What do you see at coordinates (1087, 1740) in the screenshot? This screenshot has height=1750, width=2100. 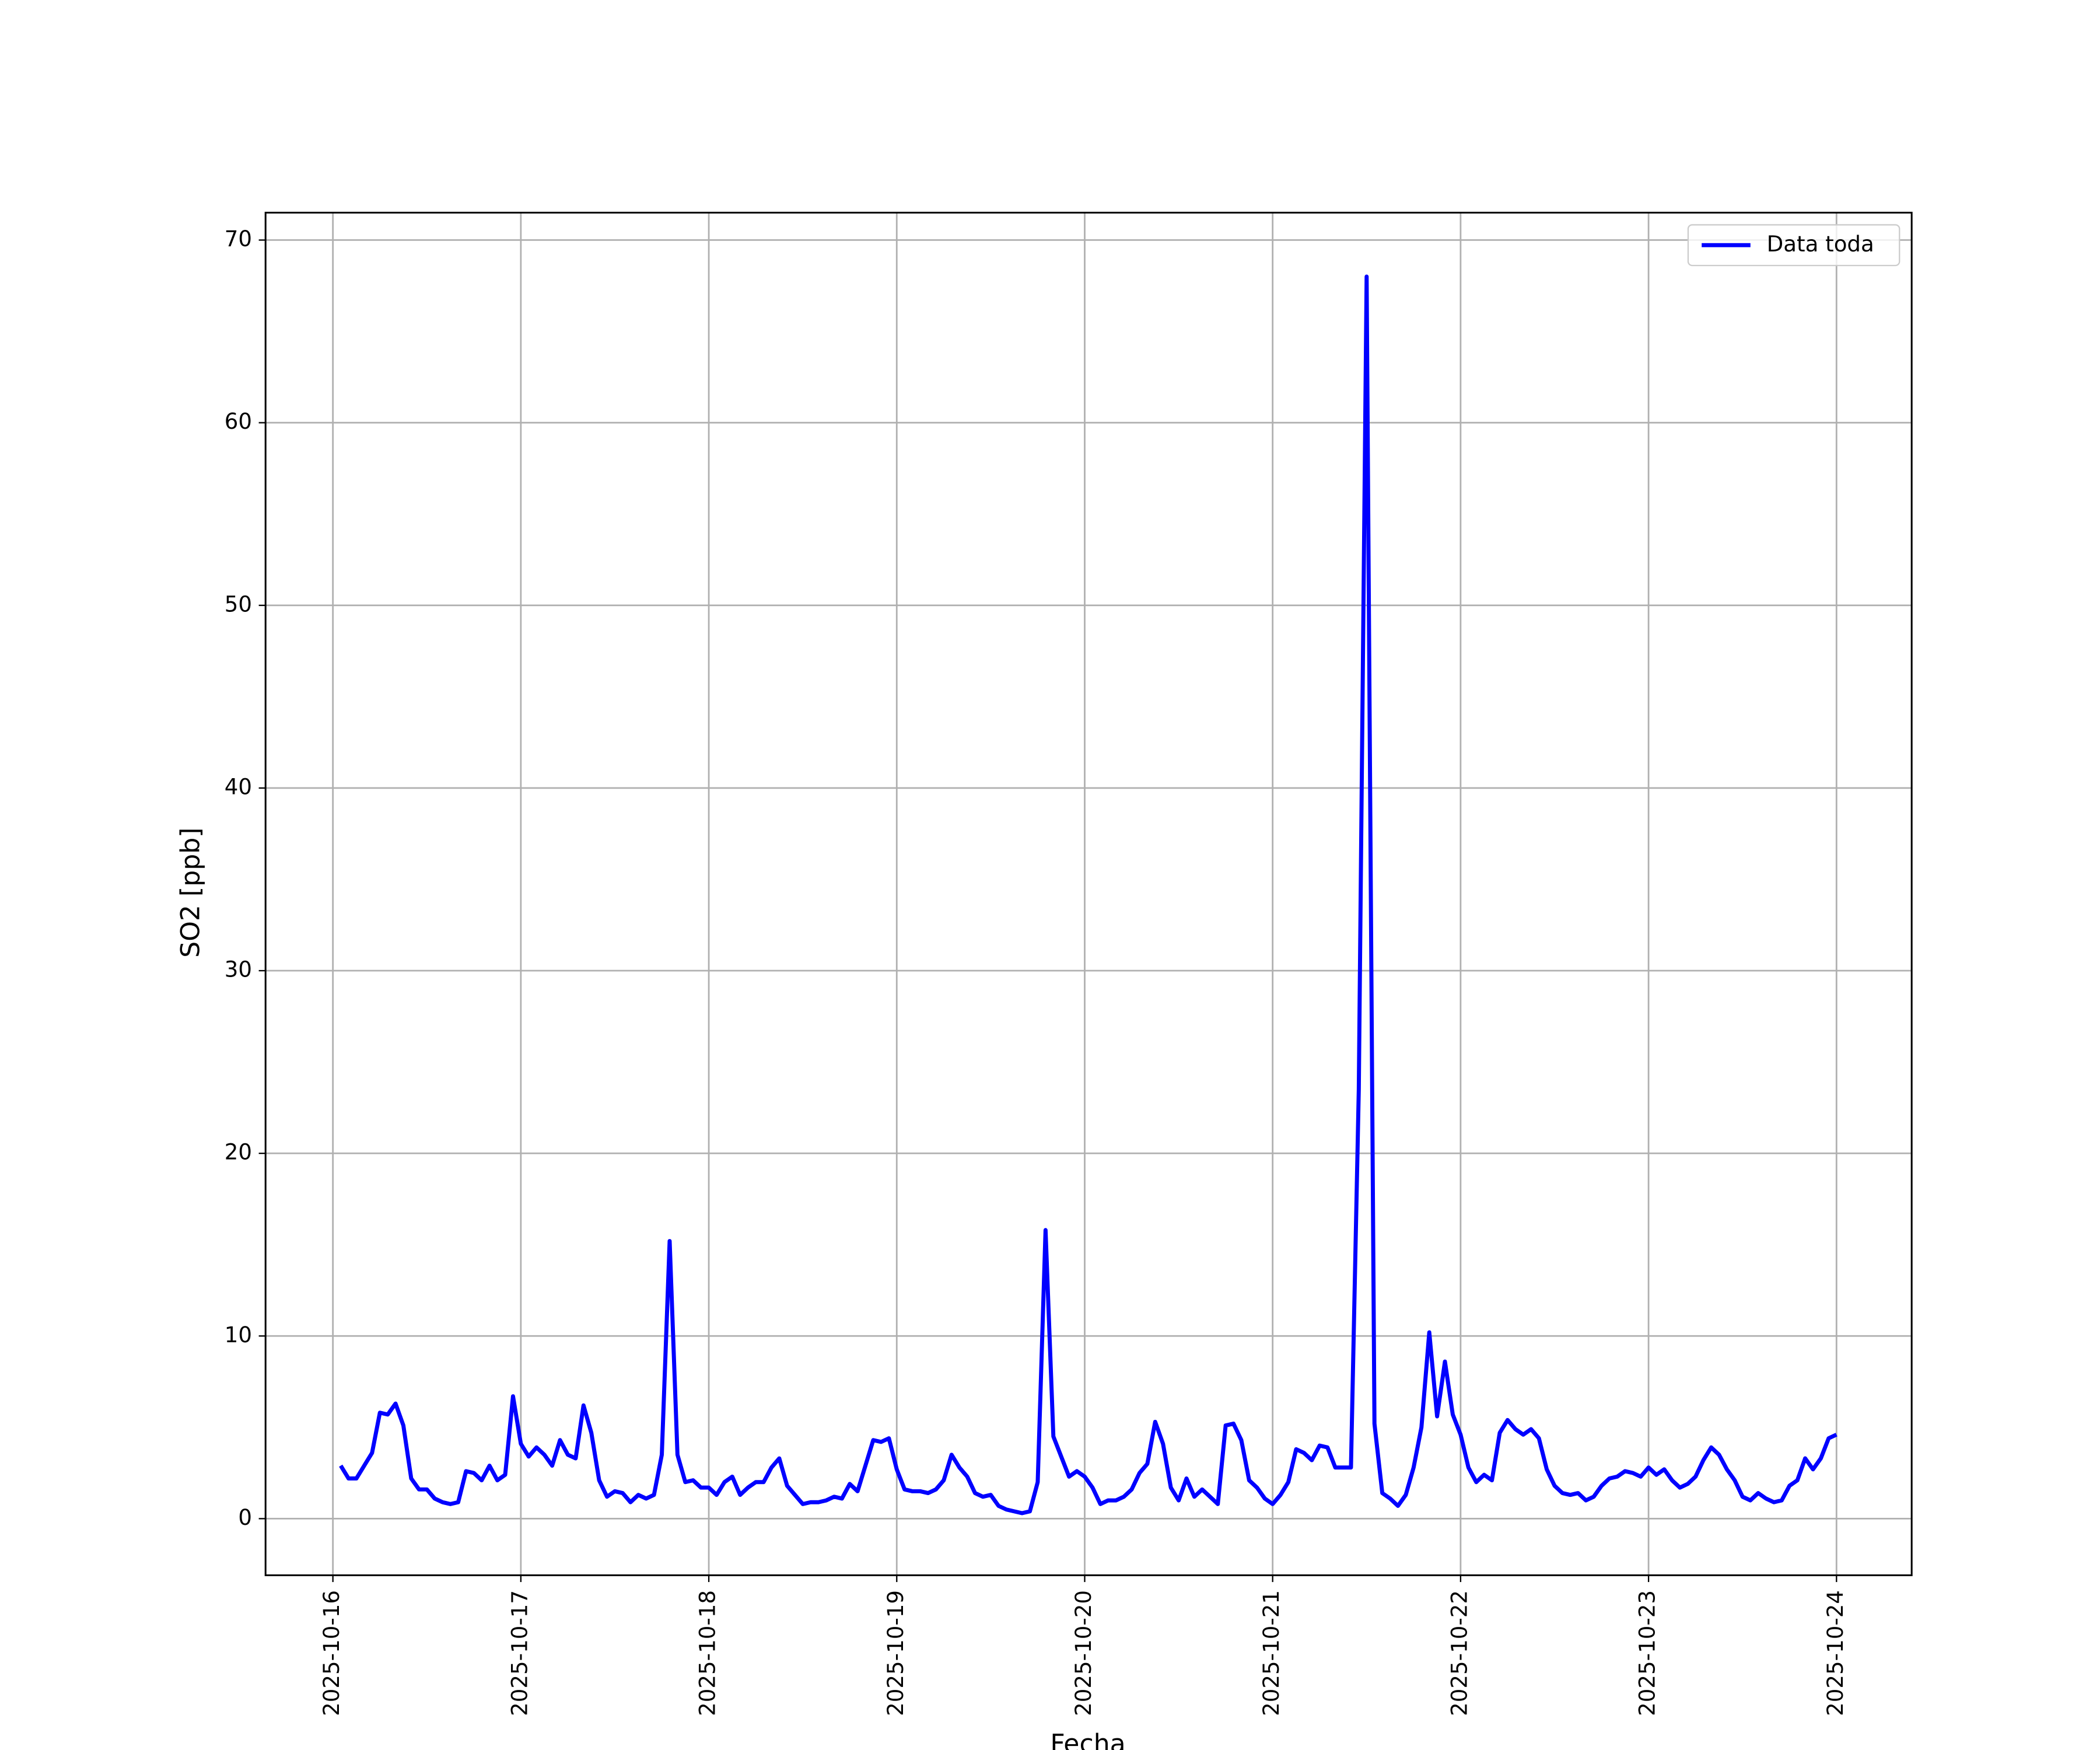 I see `x-axis-label: Fecha` at bounding box center [1087, 1740].